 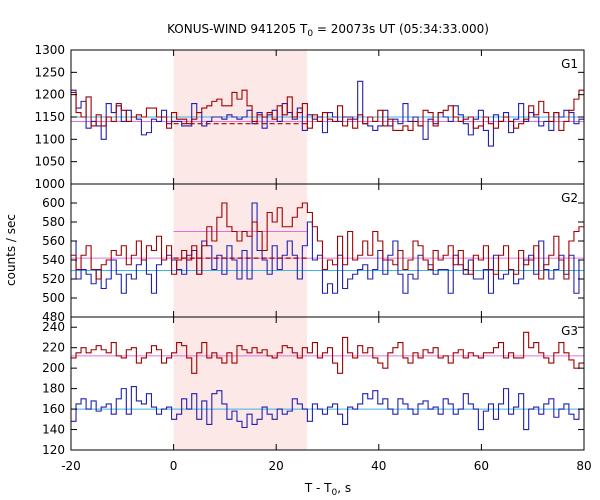 What do you see at coordinates (583, 466) in the screenshot?
I see `x-tick-label: 80` at bounding box center [583, 466].